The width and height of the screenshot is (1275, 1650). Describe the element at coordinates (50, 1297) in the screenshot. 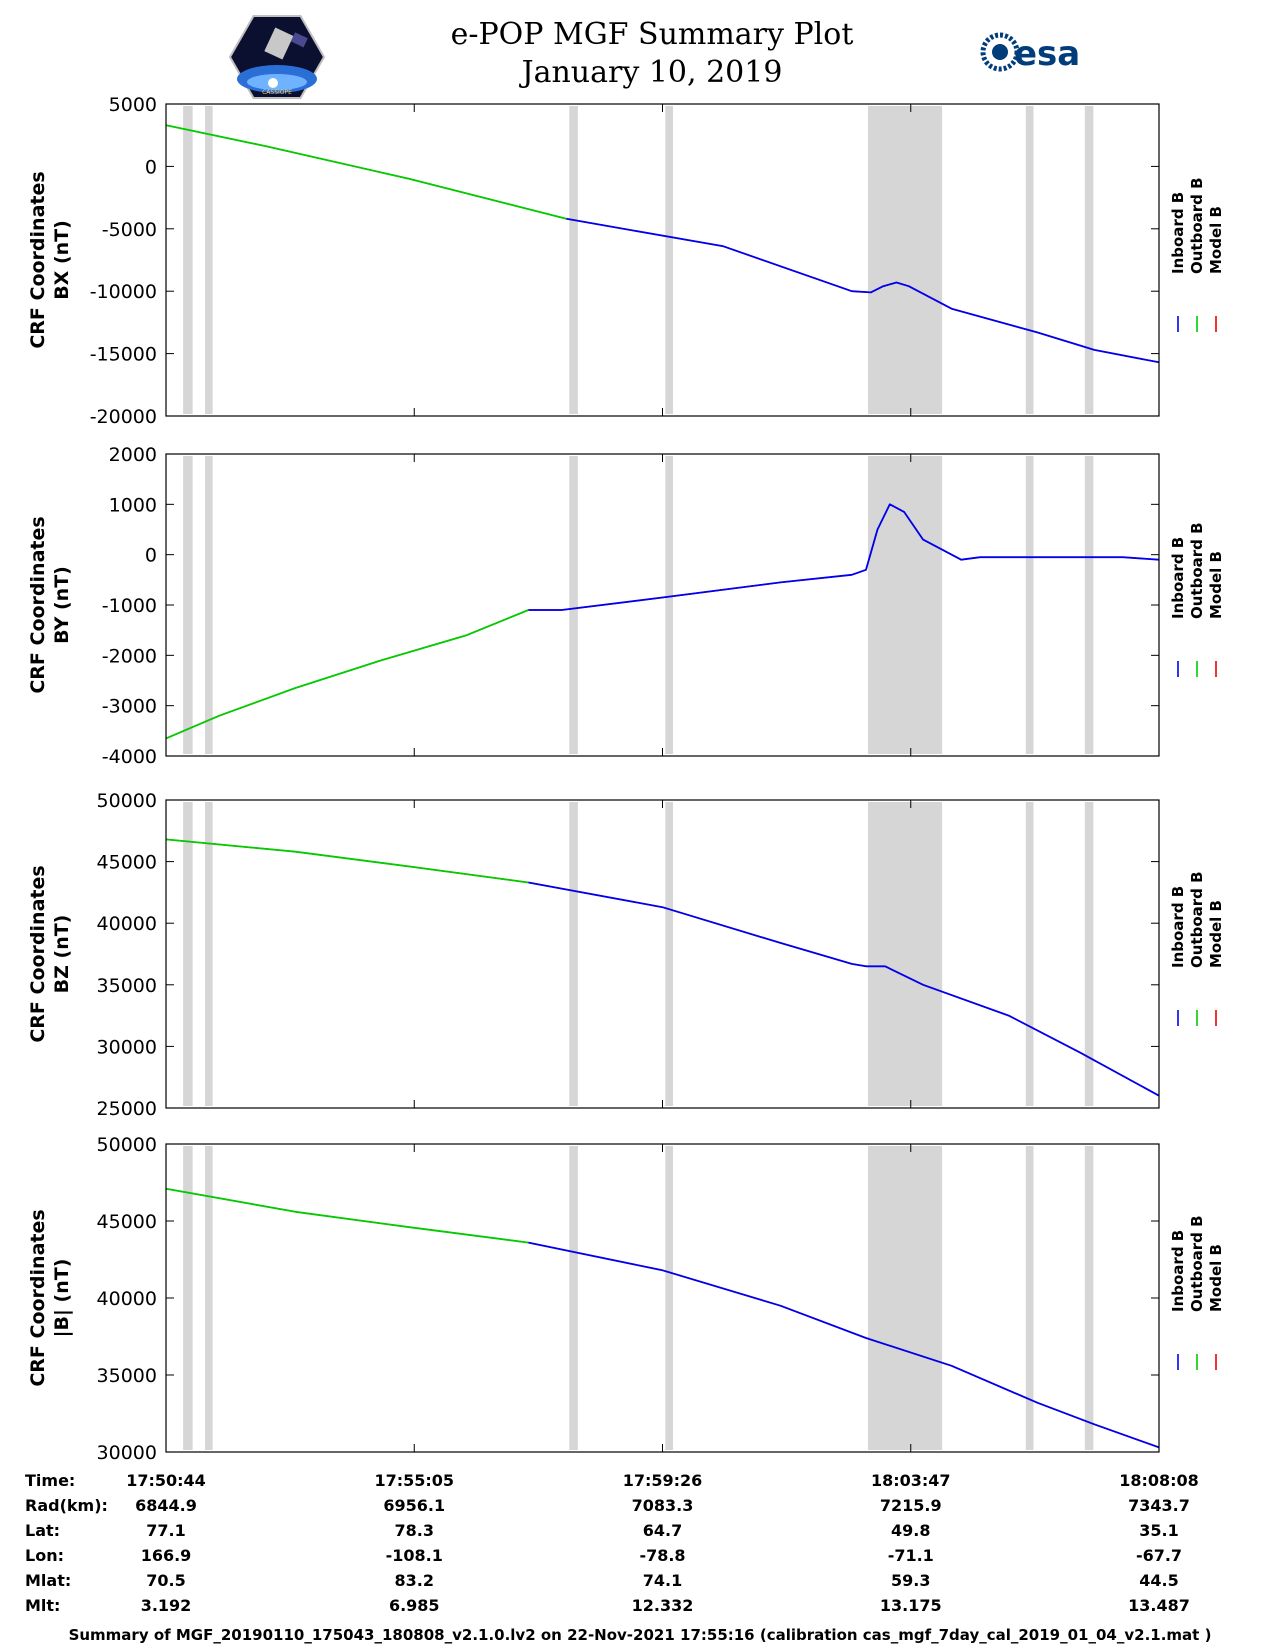

I see `y-axis-label: CRF Coordinates |B| (nT)` at that location.